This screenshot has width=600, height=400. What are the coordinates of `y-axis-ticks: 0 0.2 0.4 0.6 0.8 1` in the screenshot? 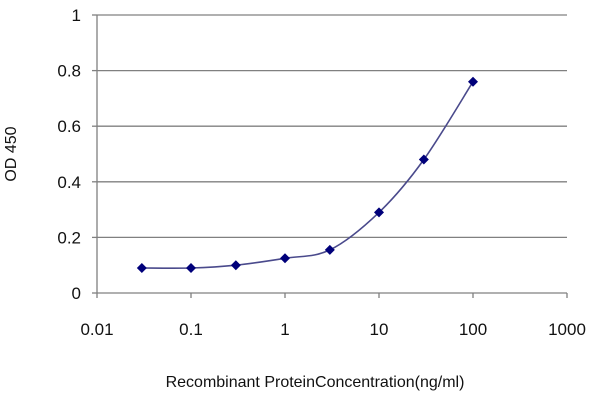 It's located at (77, 154).